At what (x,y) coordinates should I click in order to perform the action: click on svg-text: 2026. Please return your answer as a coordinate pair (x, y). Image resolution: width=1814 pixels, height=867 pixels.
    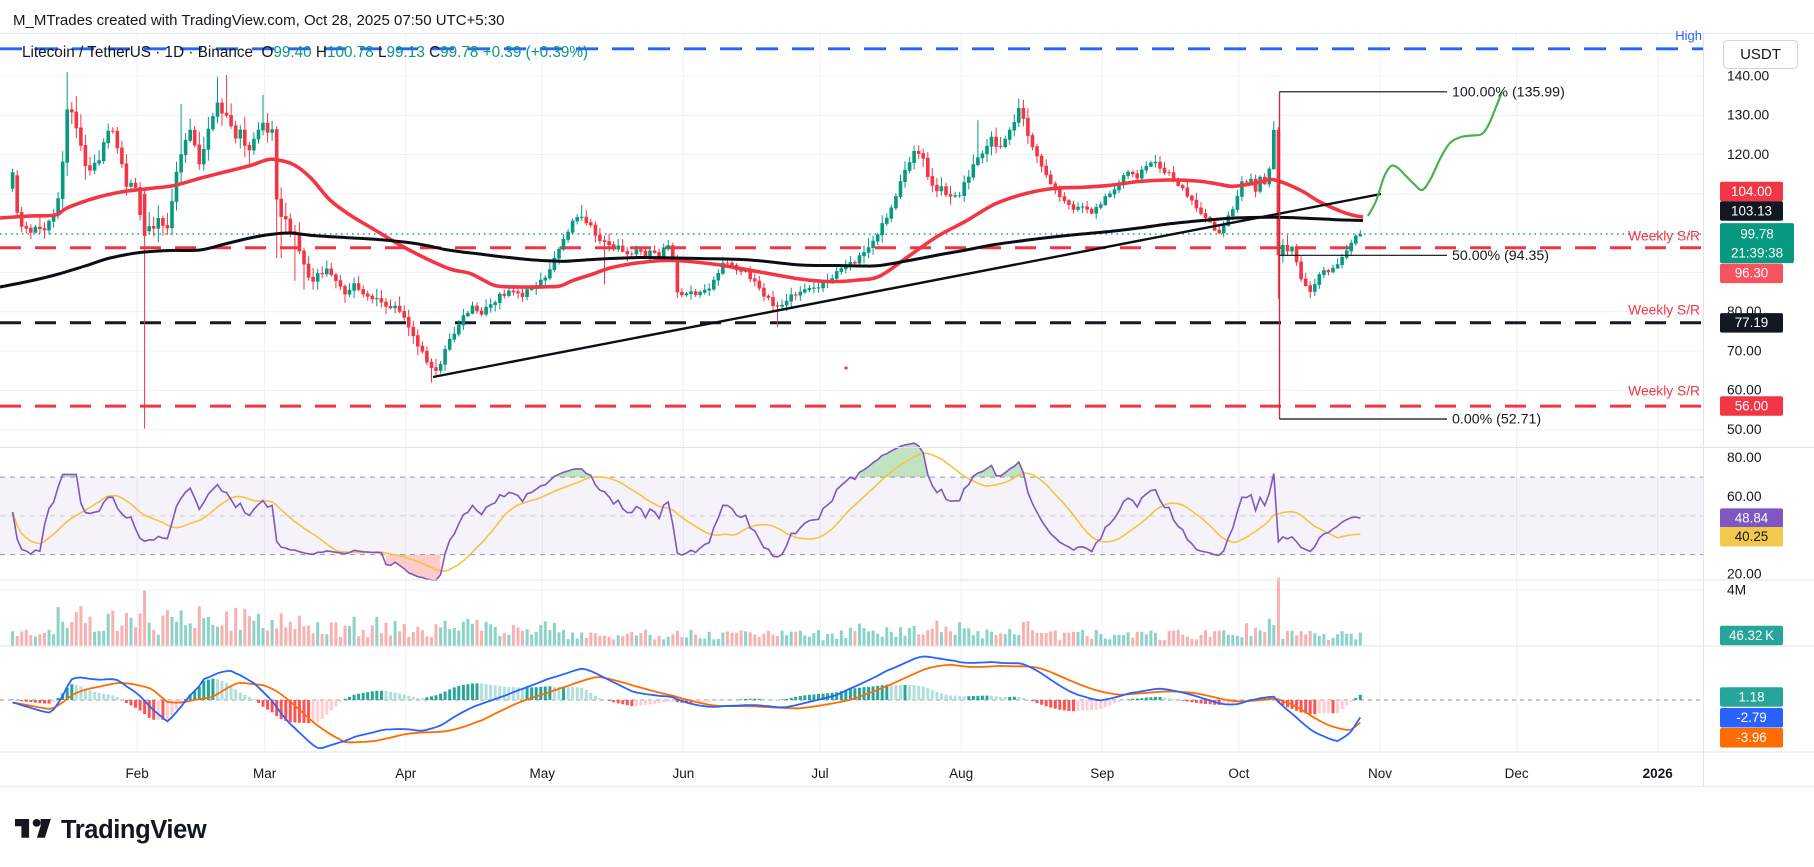
    Looking at the image, I should click on (1658, 773).